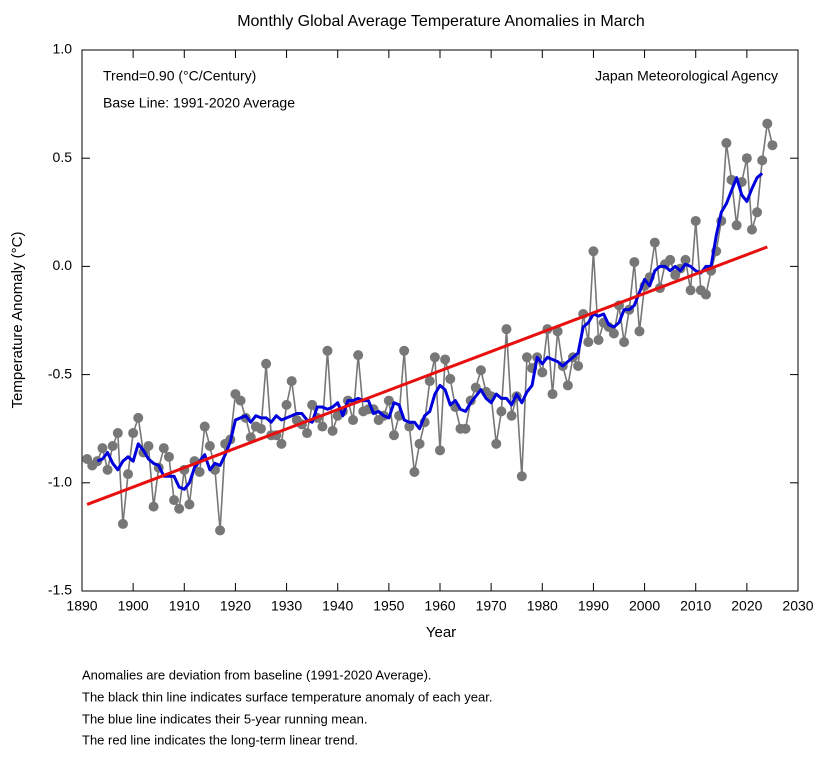 The height and width of the screenshot is (779, 833). I want to click on y-tick-label: 1.0, so click(63, 49).